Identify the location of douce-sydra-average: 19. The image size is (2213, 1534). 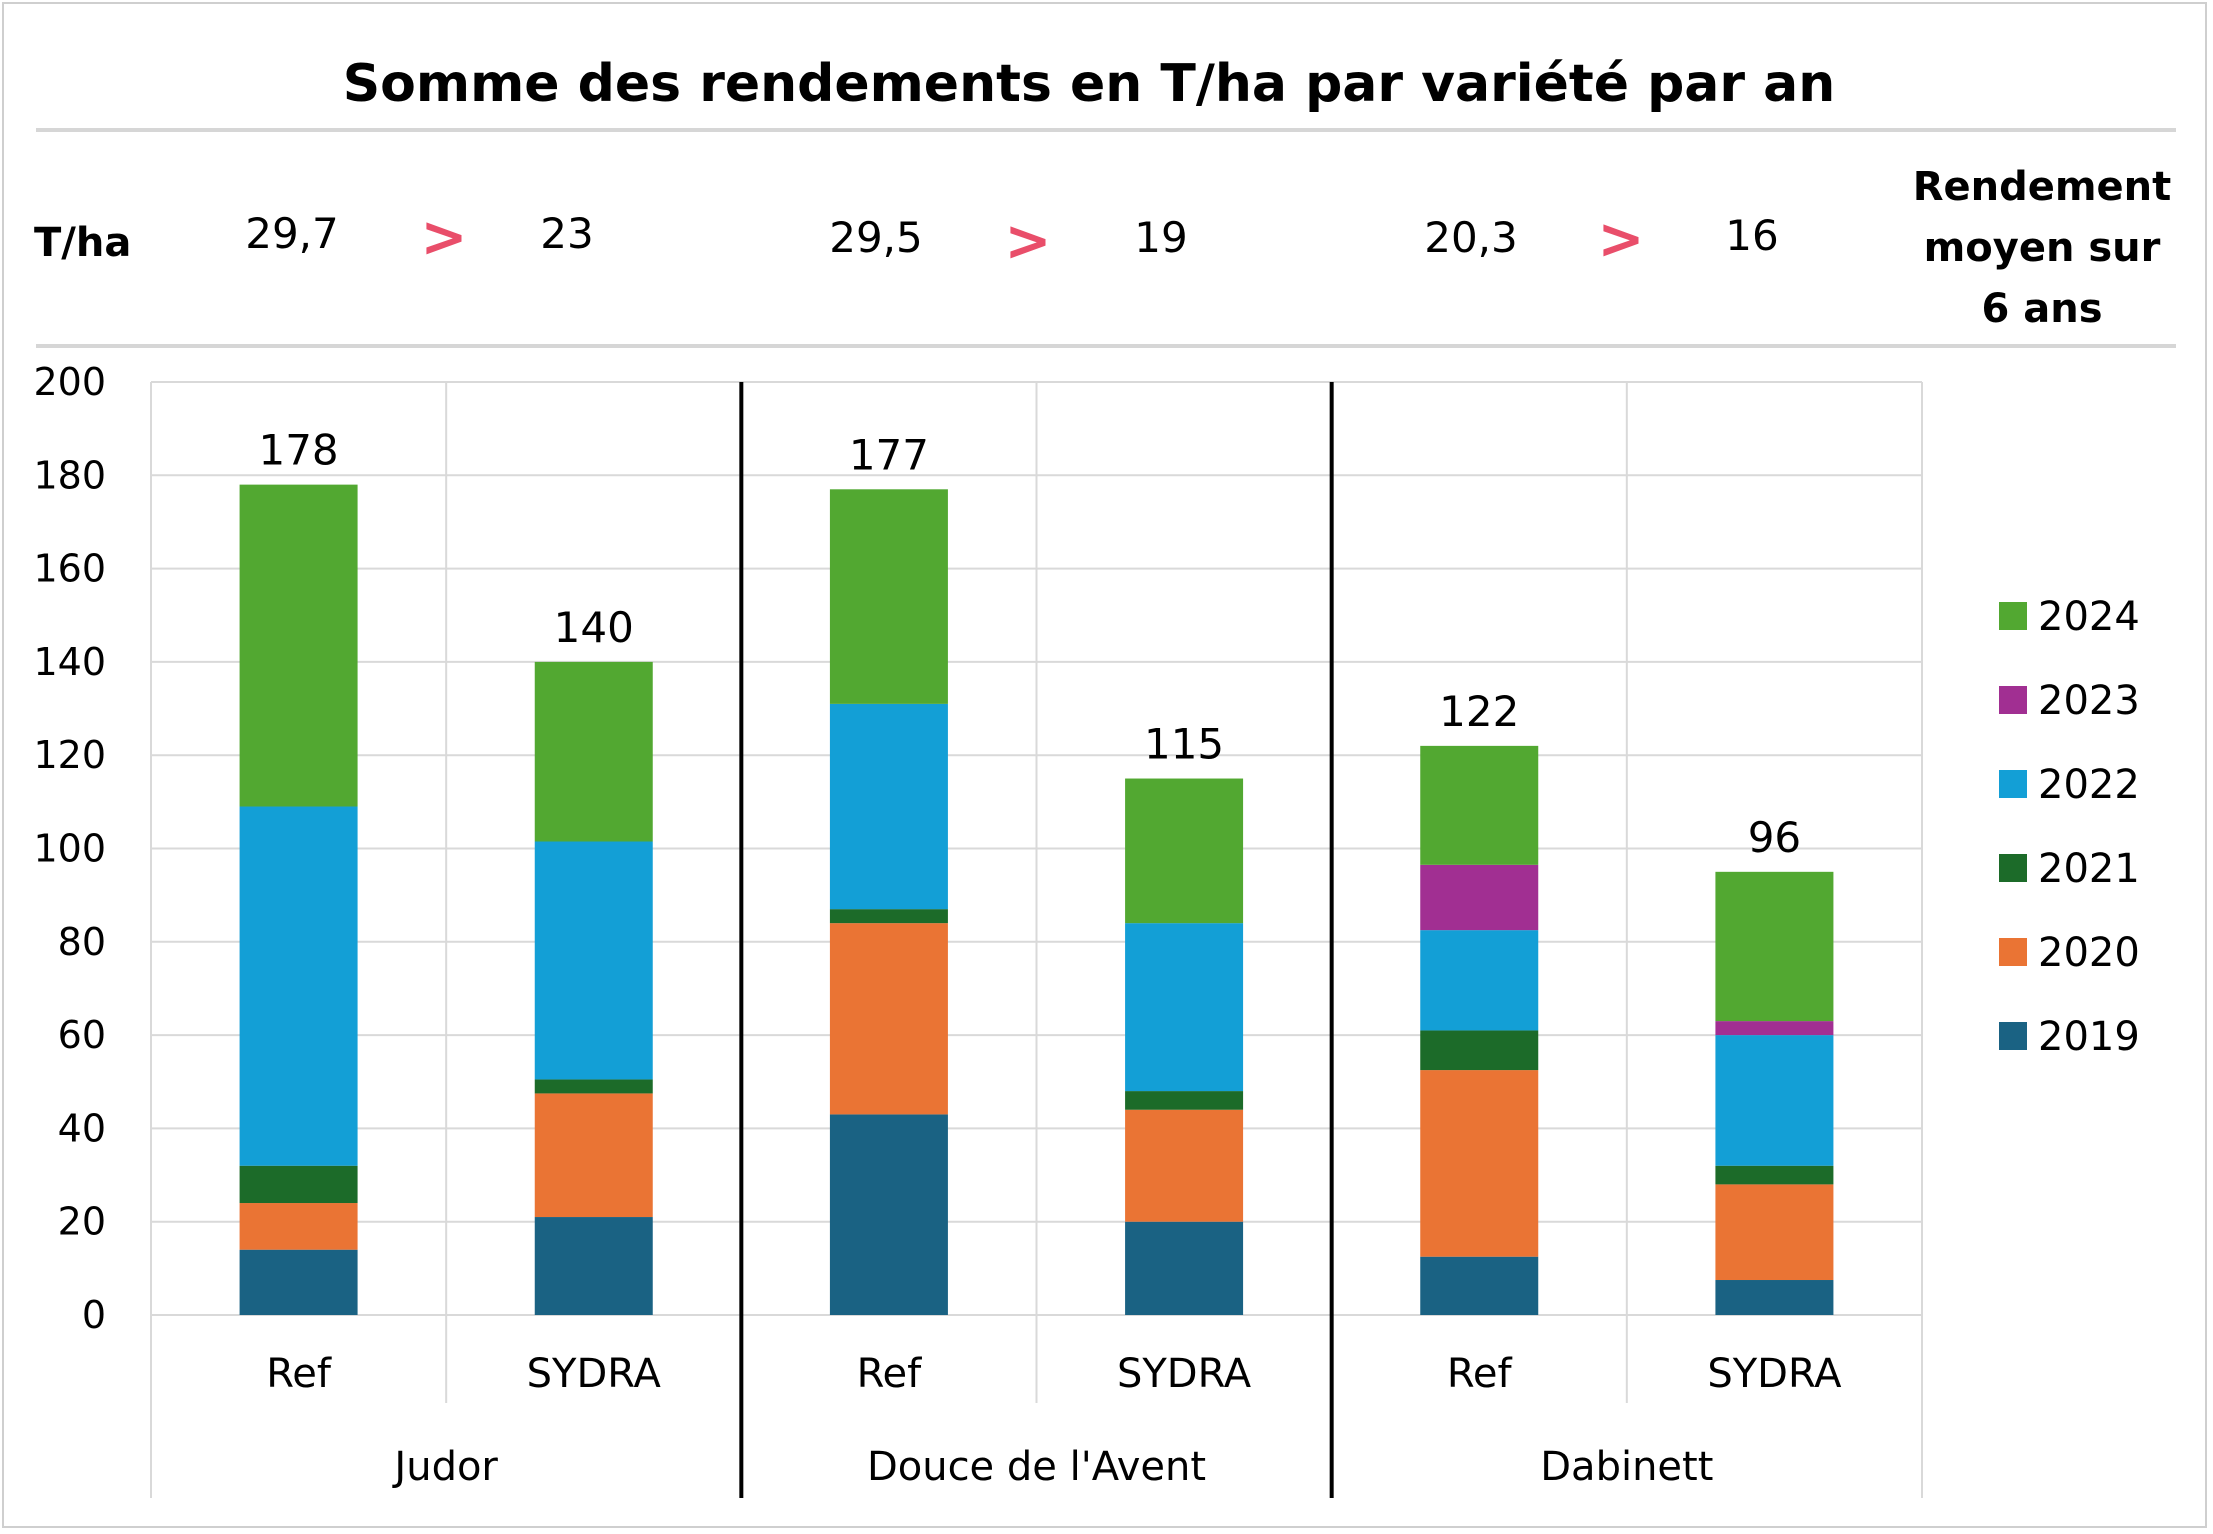
(1160, 237).